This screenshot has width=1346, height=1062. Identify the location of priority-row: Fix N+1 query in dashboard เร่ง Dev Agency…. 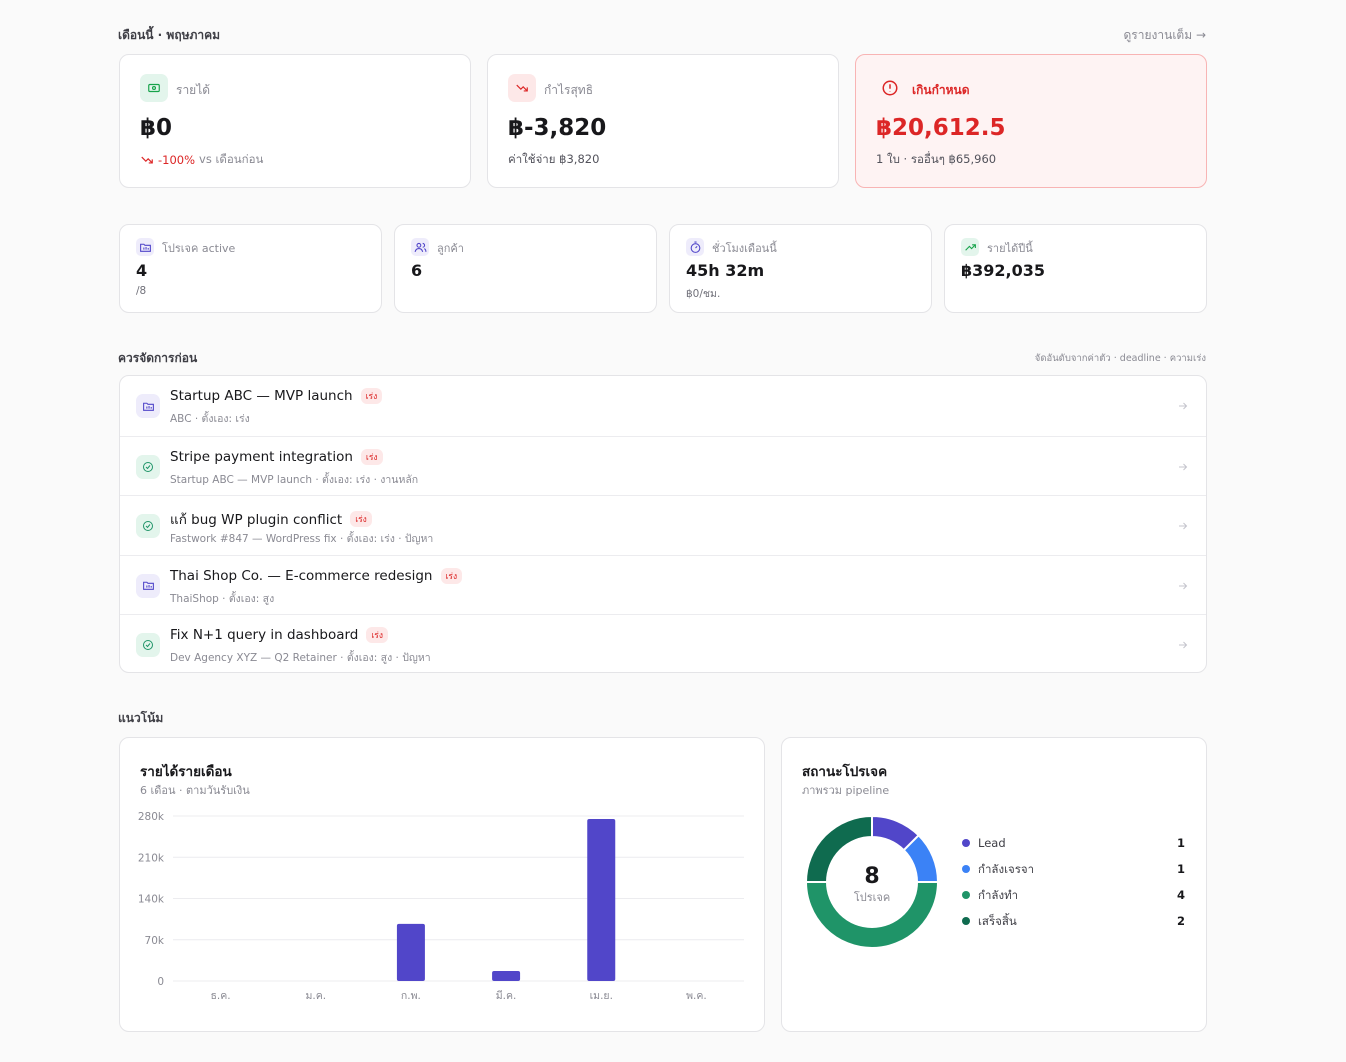
(663, 644).